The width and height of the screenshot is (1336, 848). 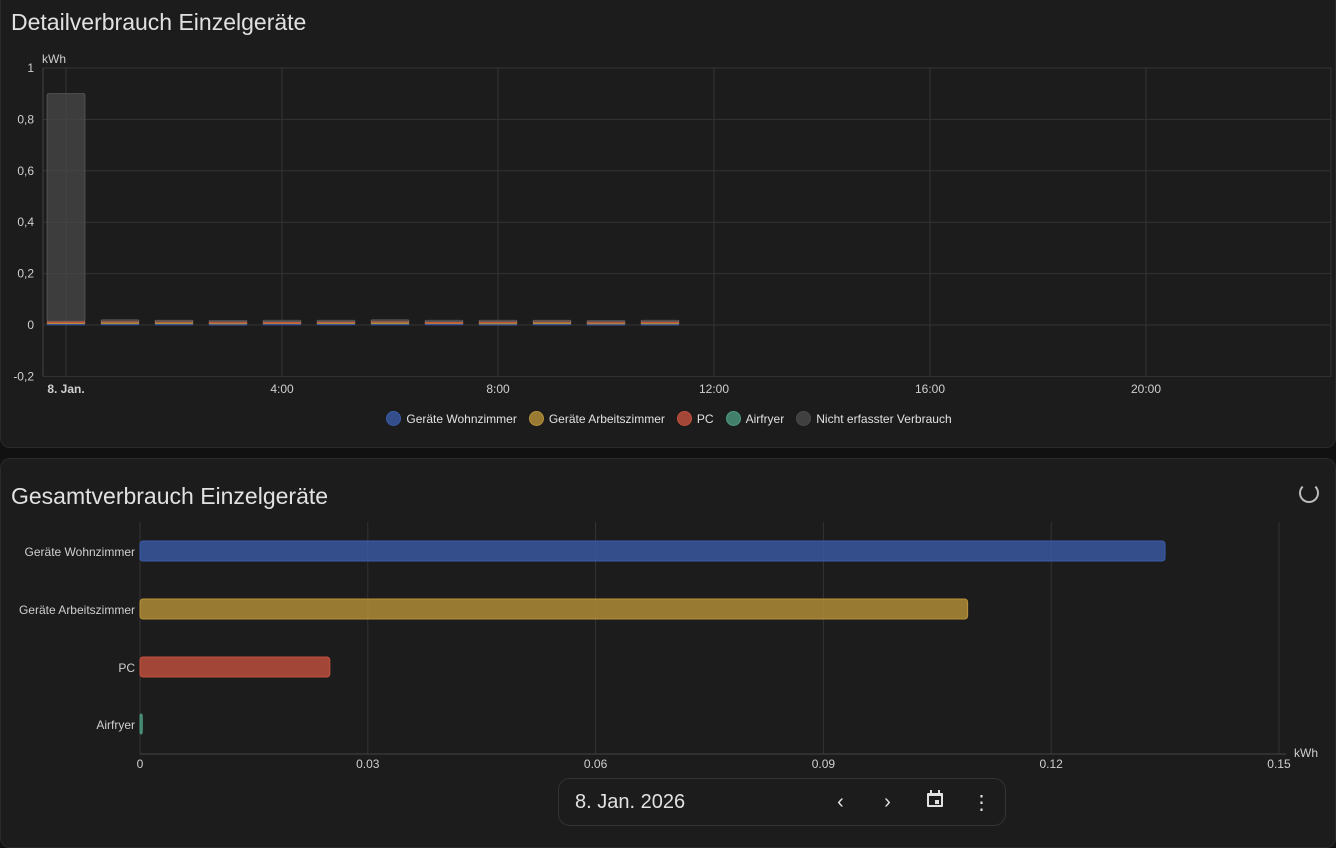 I want to click on x-tick-label: 0.15, so click(x=1279, y=764).